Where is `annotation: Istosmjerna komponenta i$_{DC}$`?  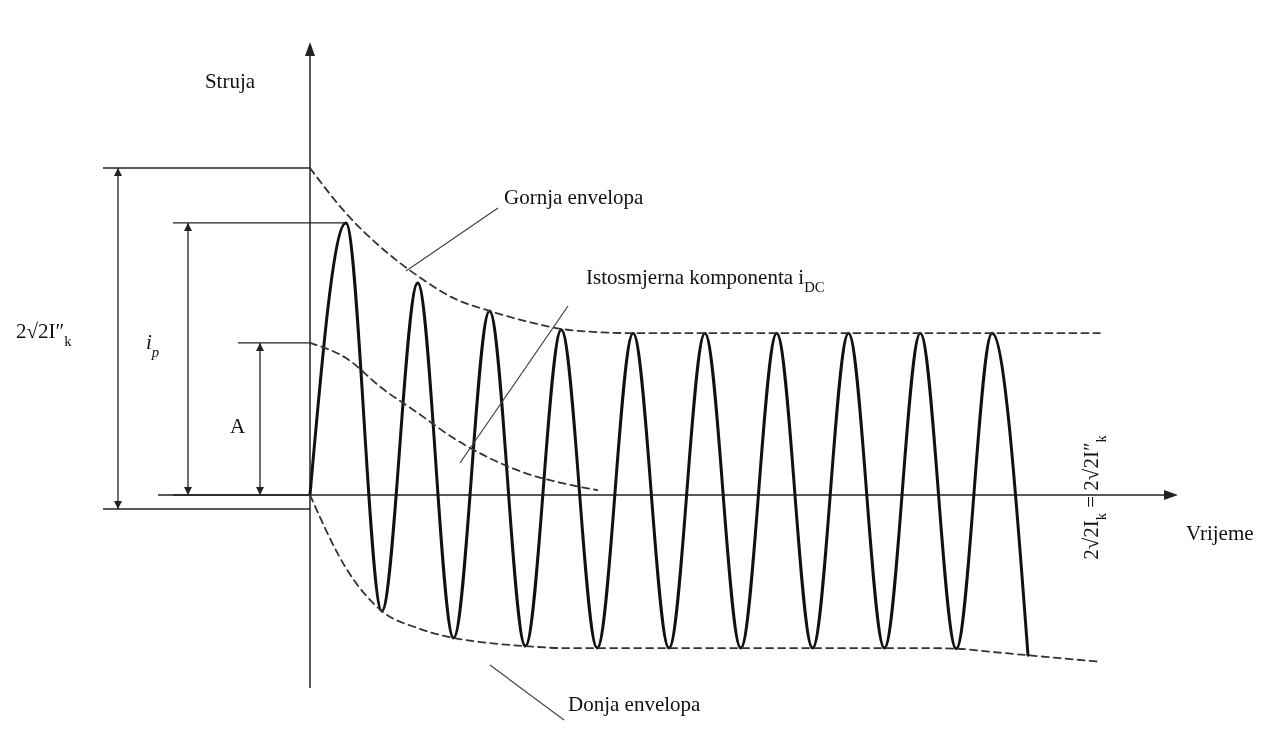 annotation: Istosmjerna komponenta i$_{DC}$ is located at coordinates (705, 280).